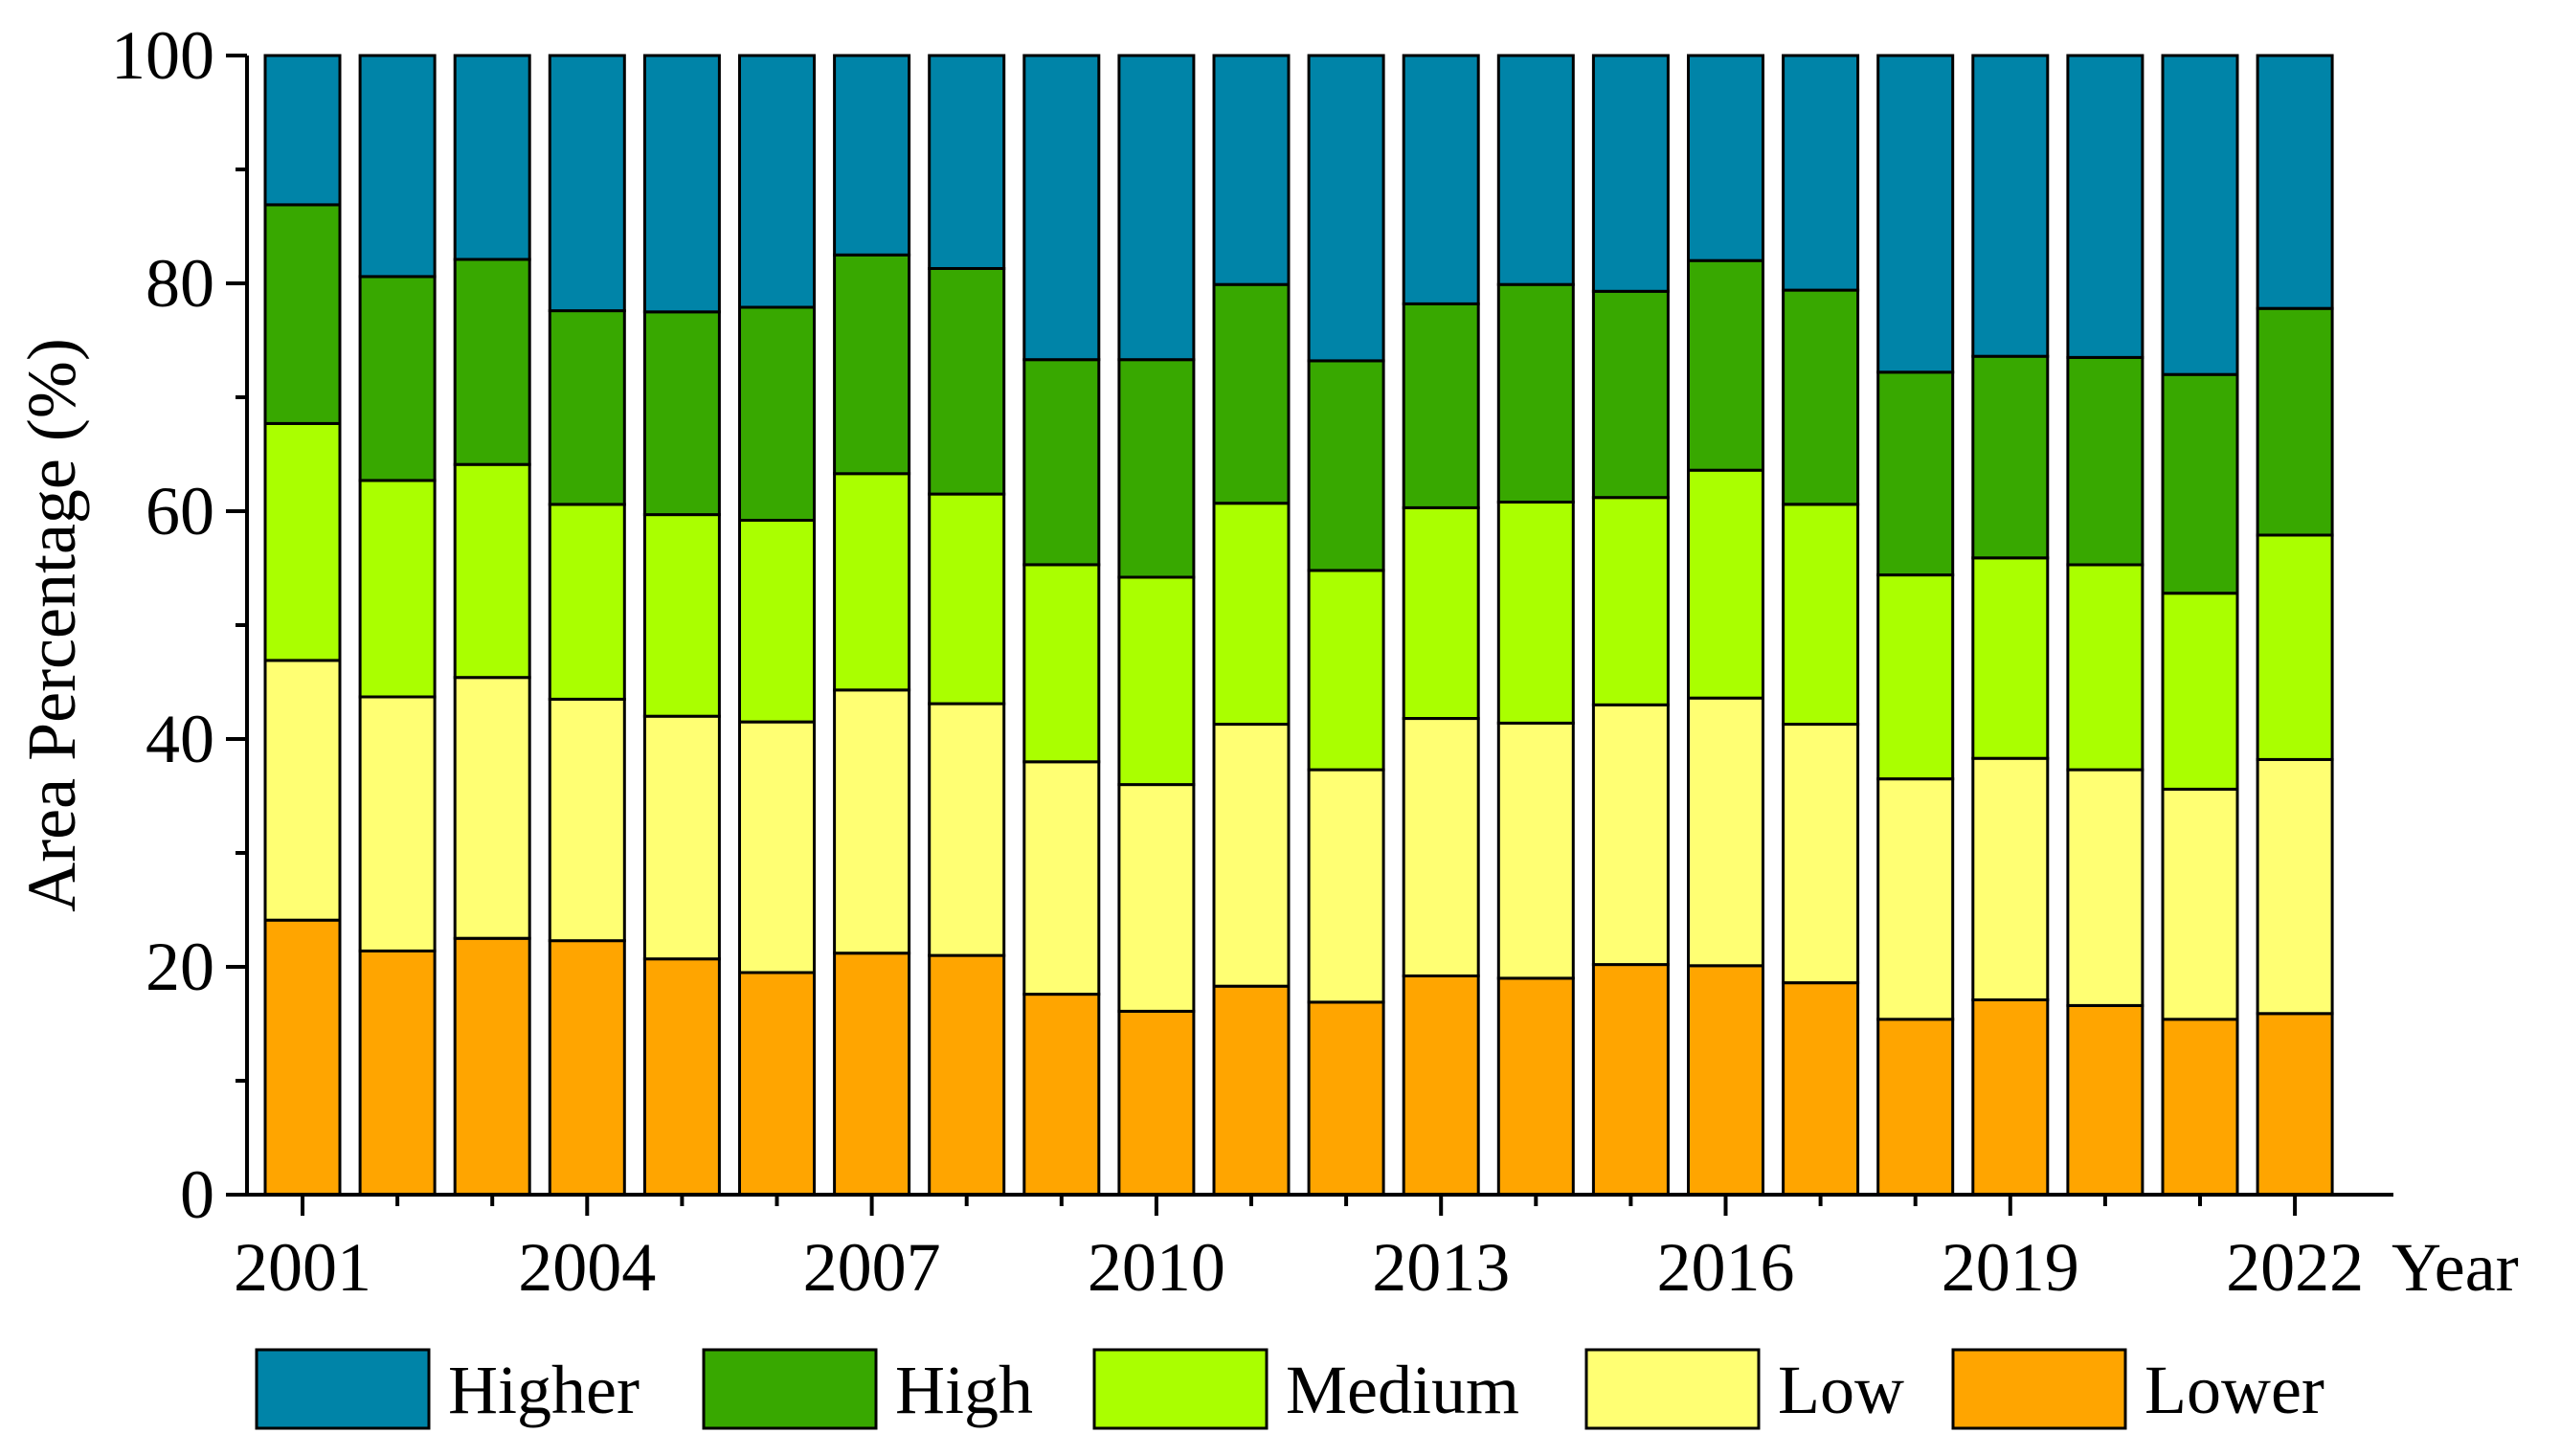 This screenshot has width=2560, height=1456. I want to click on bar-segment-high-2017, so click(1821, 397).